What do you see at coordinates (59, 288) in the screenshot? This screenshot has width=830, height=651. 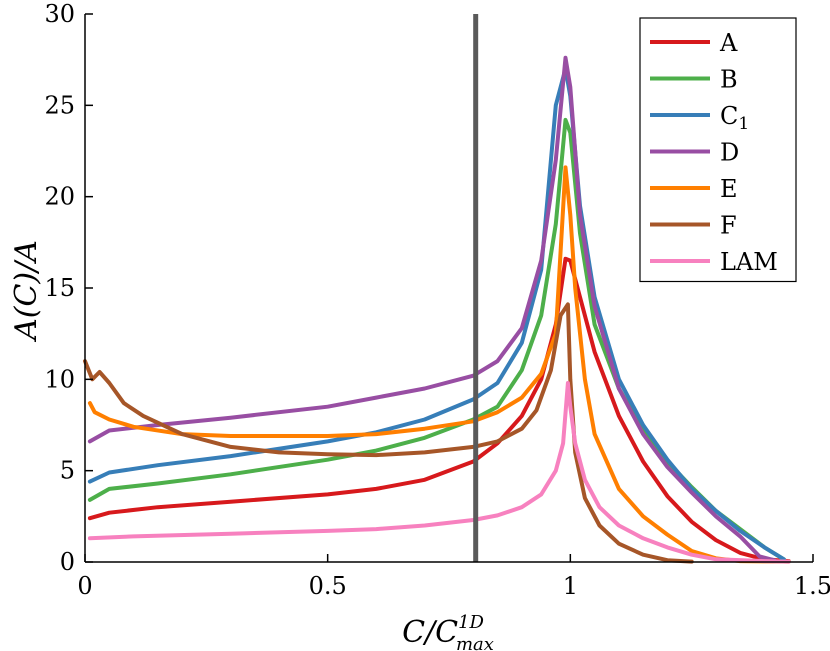 I see `y-tick-label: 15` at bounding box center [59, 288].